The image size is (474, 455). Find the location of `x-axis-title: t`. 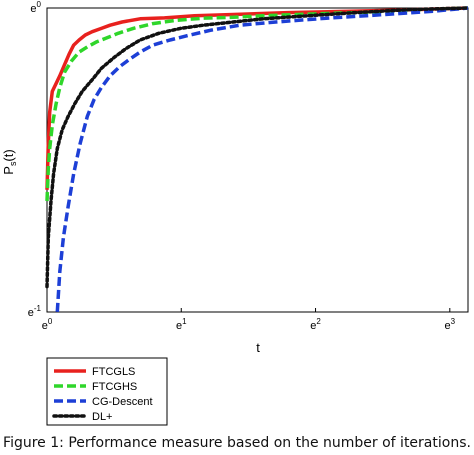

x-axis-title: t is located at coordinates (258, 347).